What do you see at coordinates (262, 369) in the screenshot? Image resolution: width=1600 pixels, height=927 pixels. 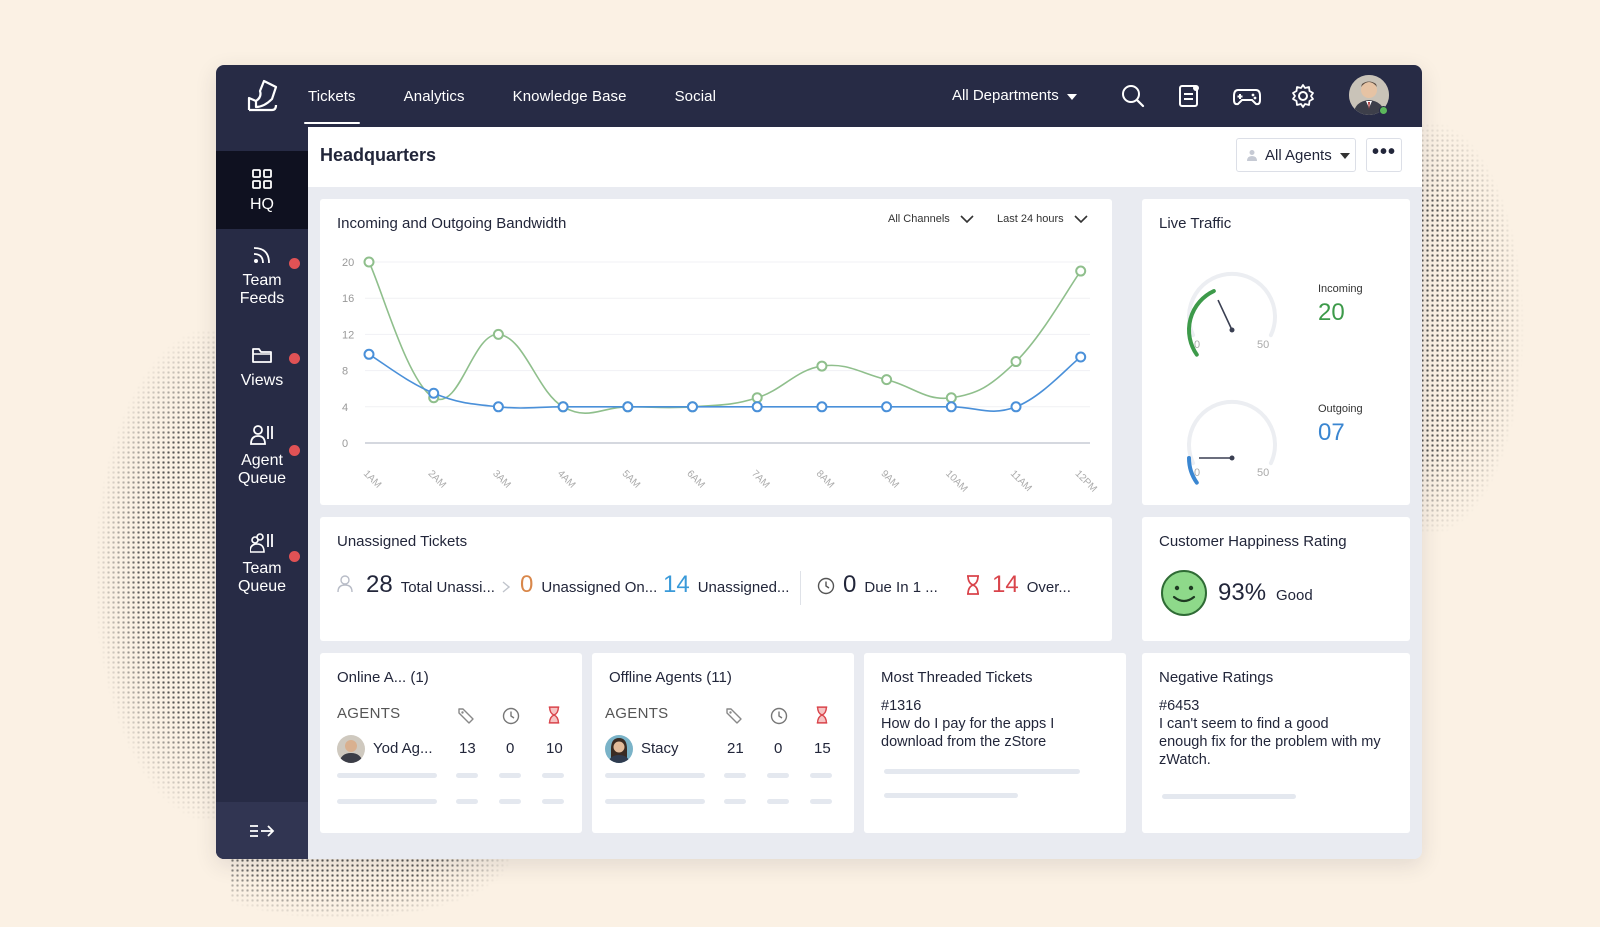 I see `sidebar-item-views: Views` at bounding box center [262, 369].